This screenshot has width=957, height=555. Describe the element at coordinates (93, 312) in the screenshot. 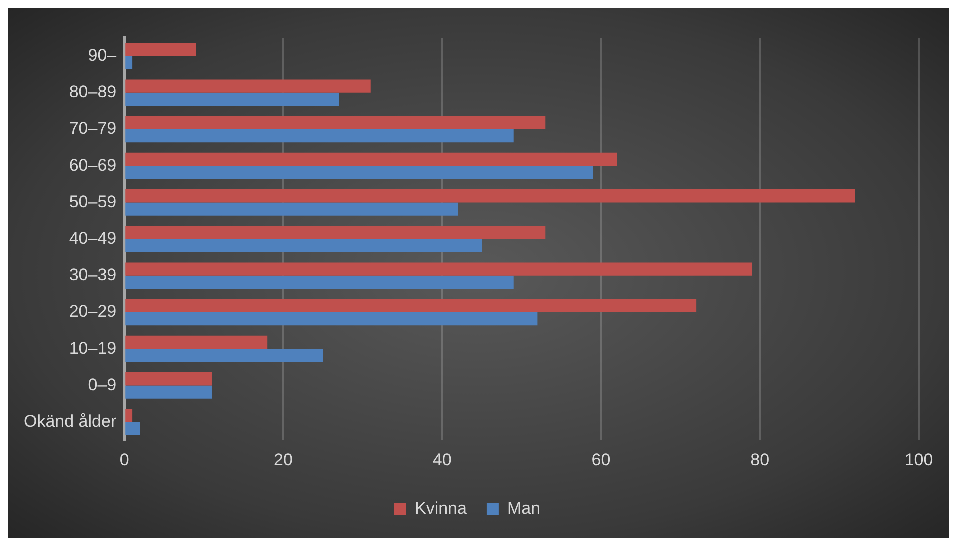

I see `y-tick-label: 20–29` at that location.